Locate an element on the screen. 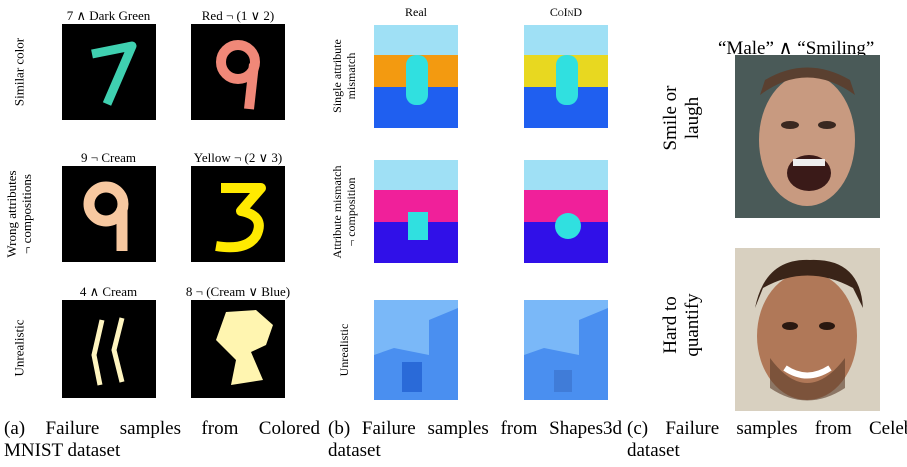 Image resolution: width=907 pixels, height=467 pixels. row-label: Attribute mismatch ¬ composition is located at coordinates (344, 212).